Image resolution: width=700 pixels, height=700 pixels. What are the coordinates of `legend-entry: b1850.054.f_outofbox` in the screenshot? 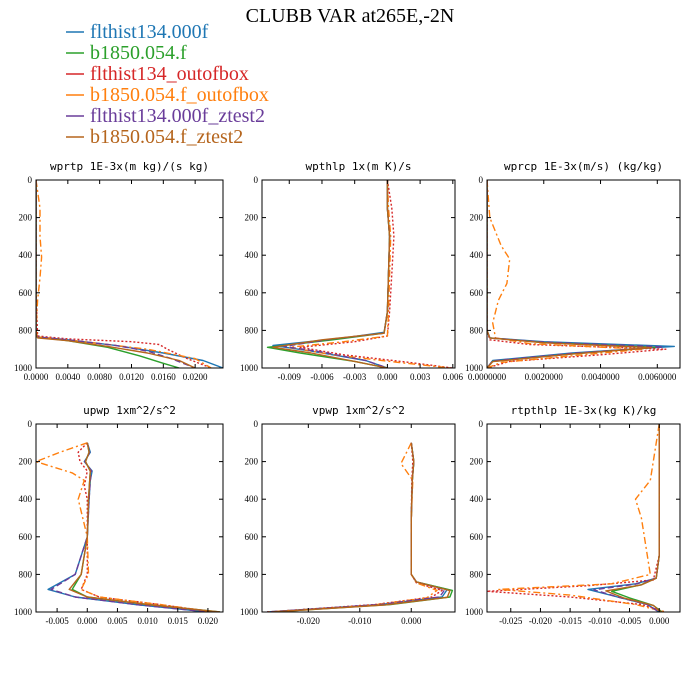 It's located at (179, 95).